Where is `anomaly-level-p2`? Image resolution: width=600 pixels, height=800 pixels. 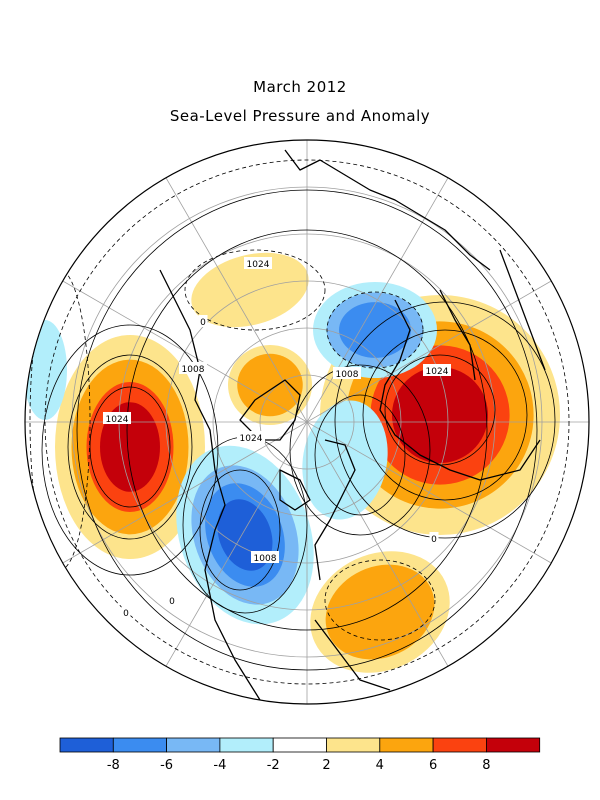 anomaly-level-p2 is located at coordinates (250, 290).